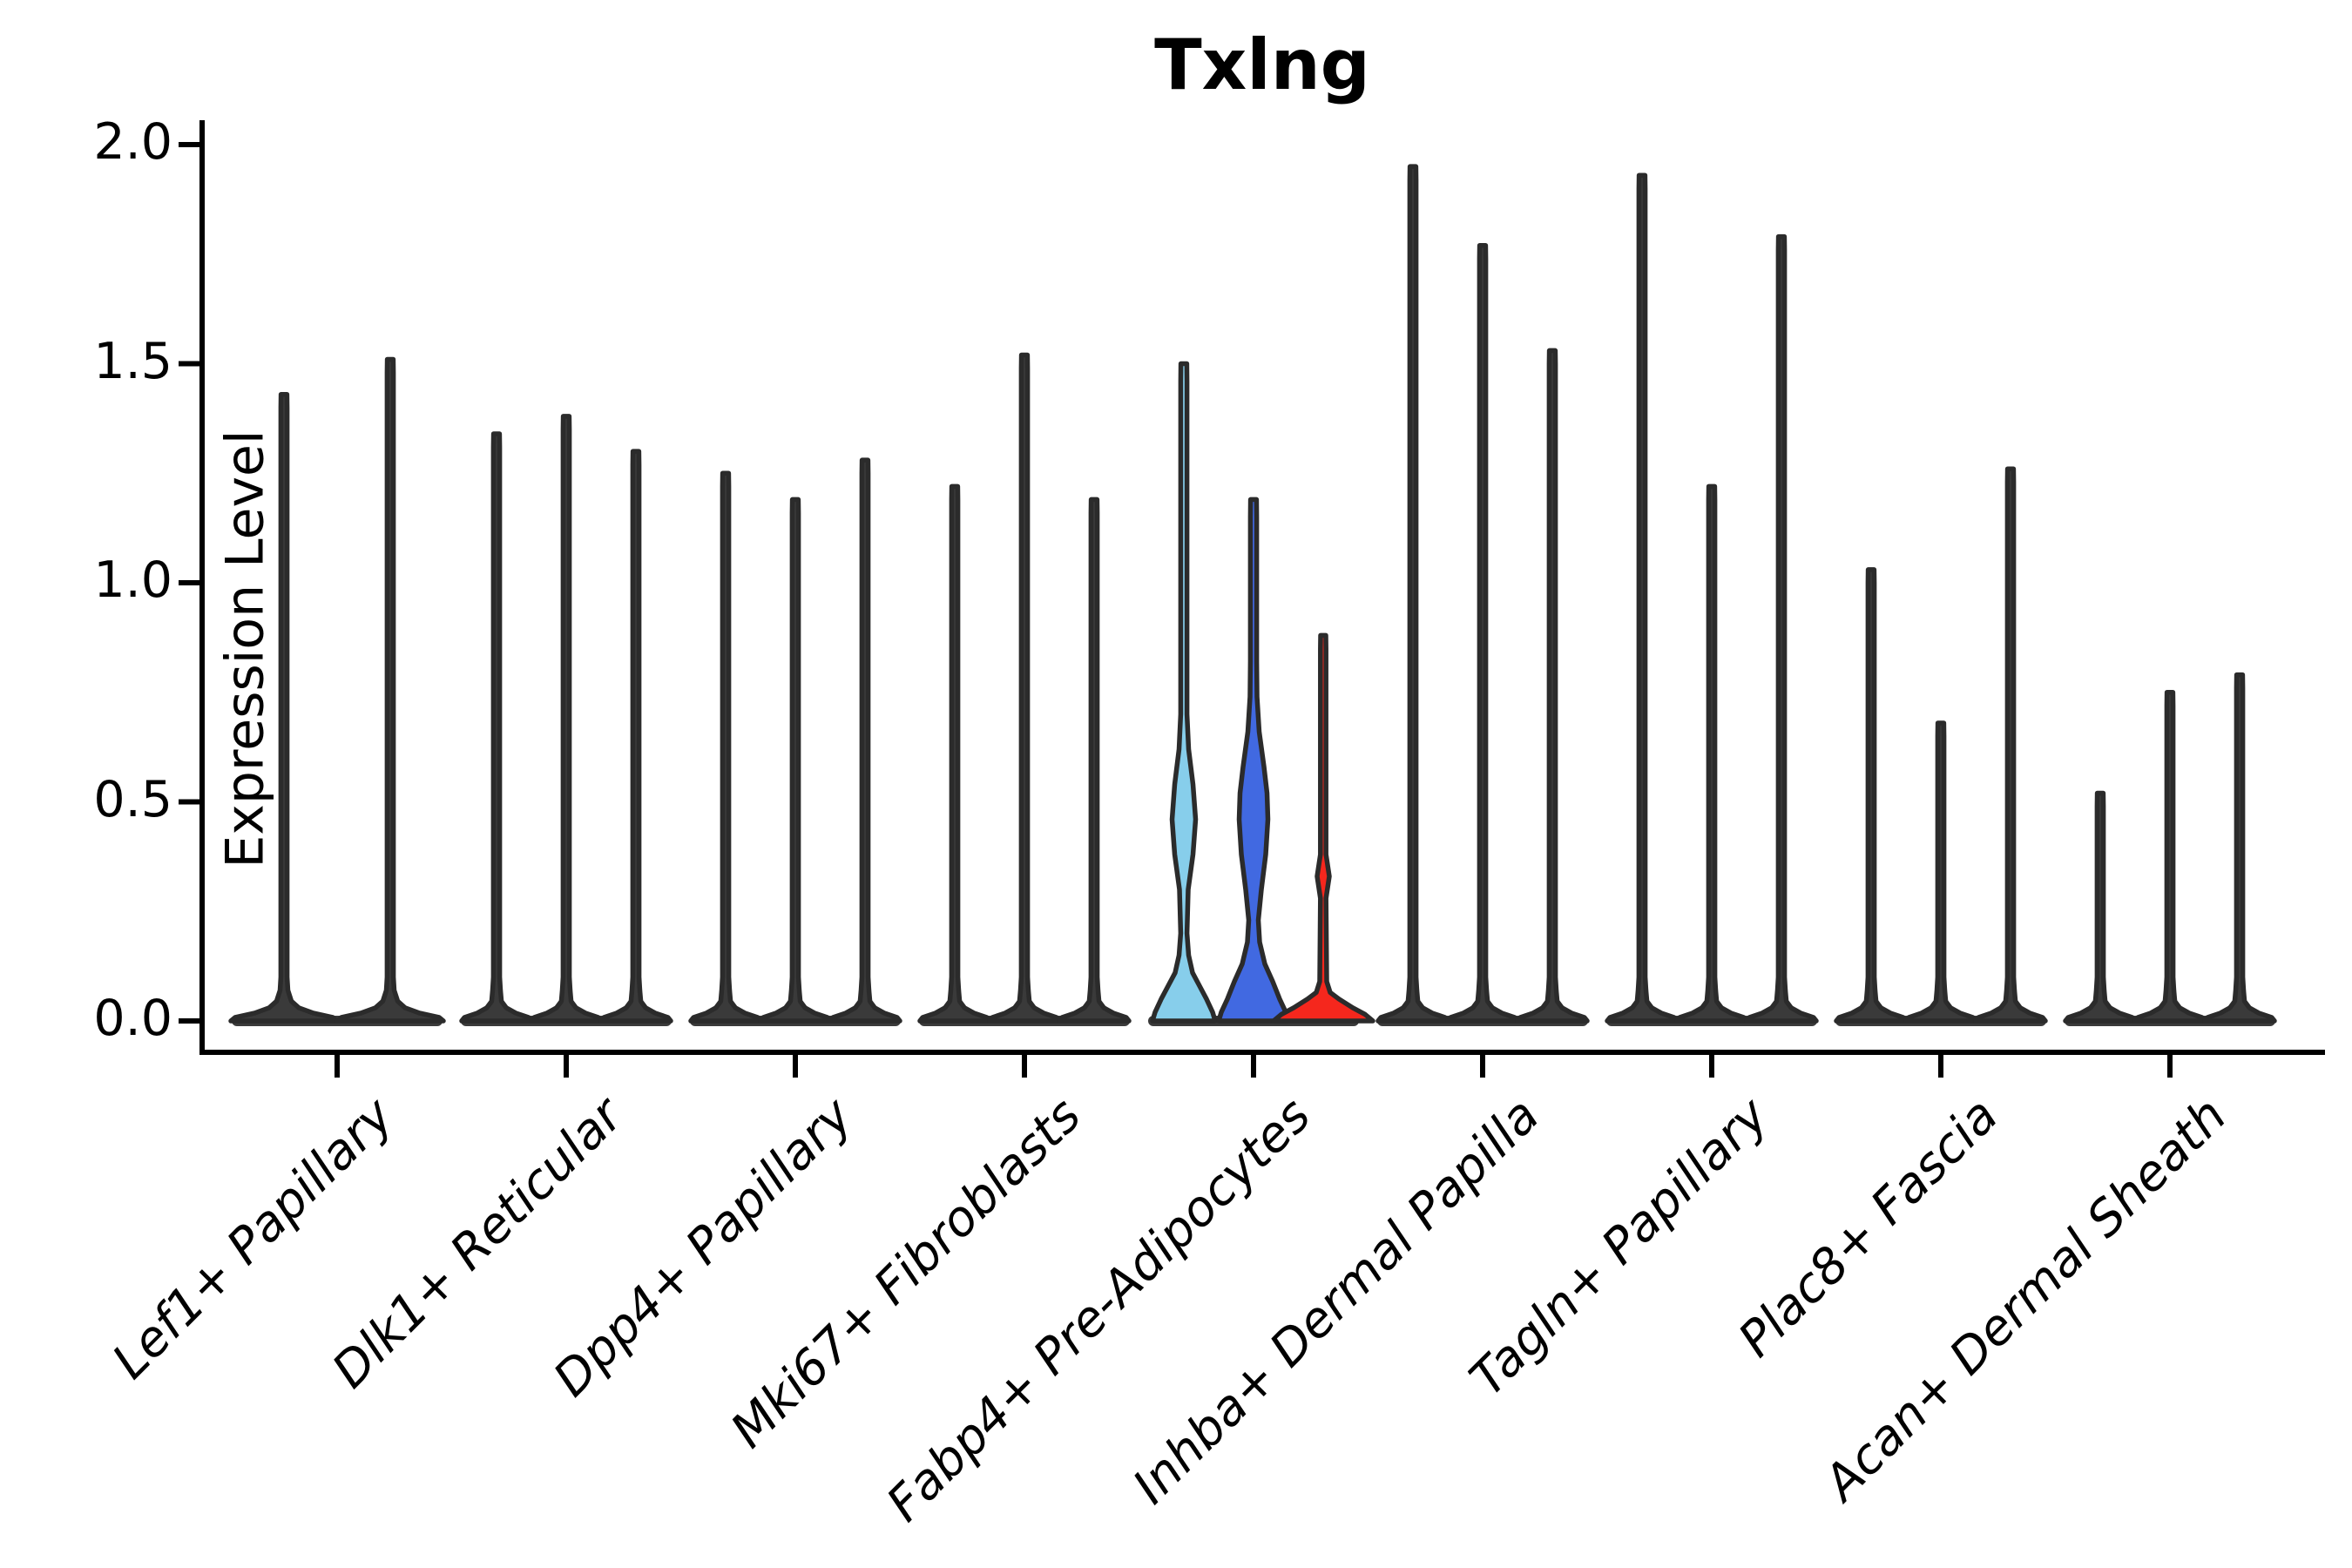  What do you see at coordinates (2101, 907) in the screenshot?
I see `violin-Acan+-Dermal-Sheath-0` at bounding box center [2101, 907].